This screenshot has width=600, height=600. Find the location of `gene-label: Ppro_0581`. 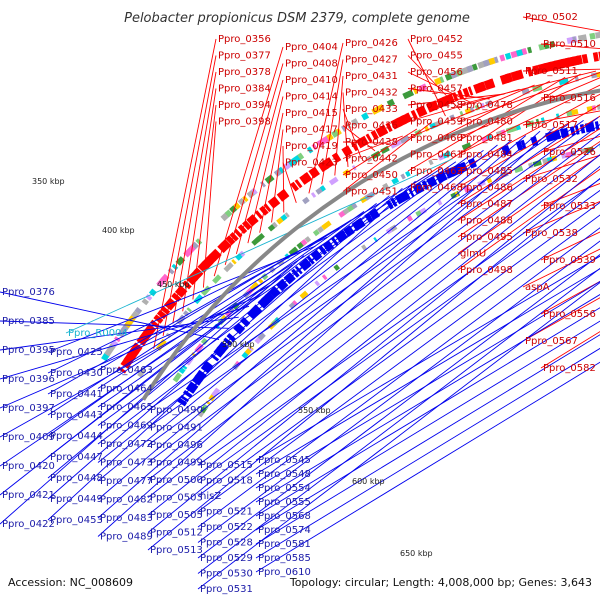

gene-label: Ppro_0581 is located at coordinates (284, 544).